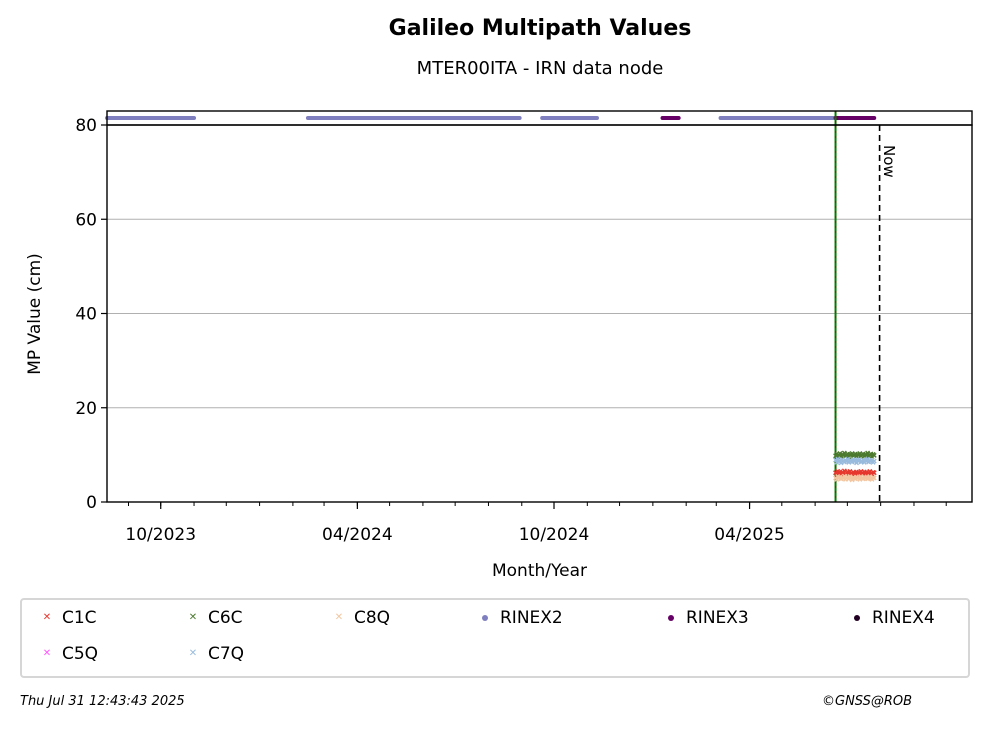 The image size is (993, 734). What do you see at coordinates (86, 220) in the screenshot?
I see `y-tick-label: 60` at bounding box center [86, 220].